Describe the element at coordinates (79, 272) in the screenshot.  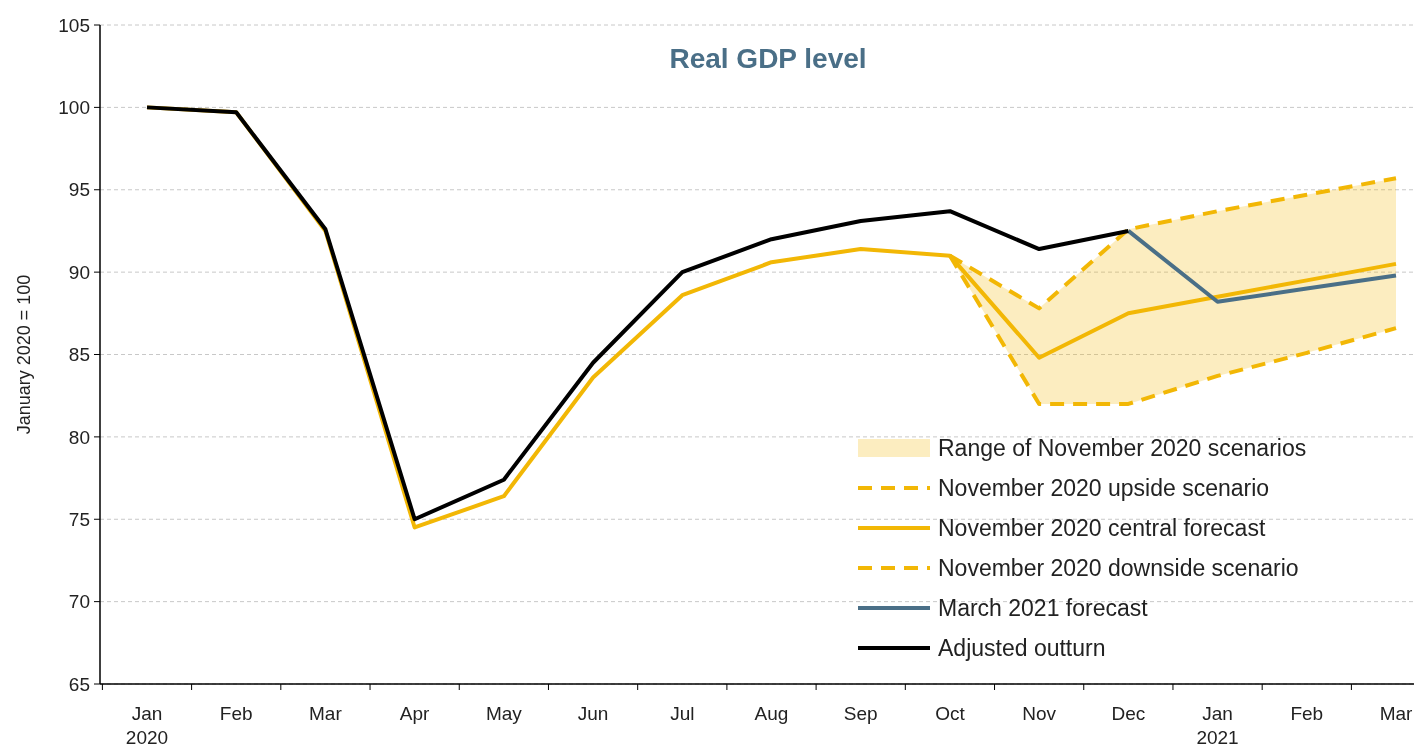
I see `y-tick-label: 90` at that location.